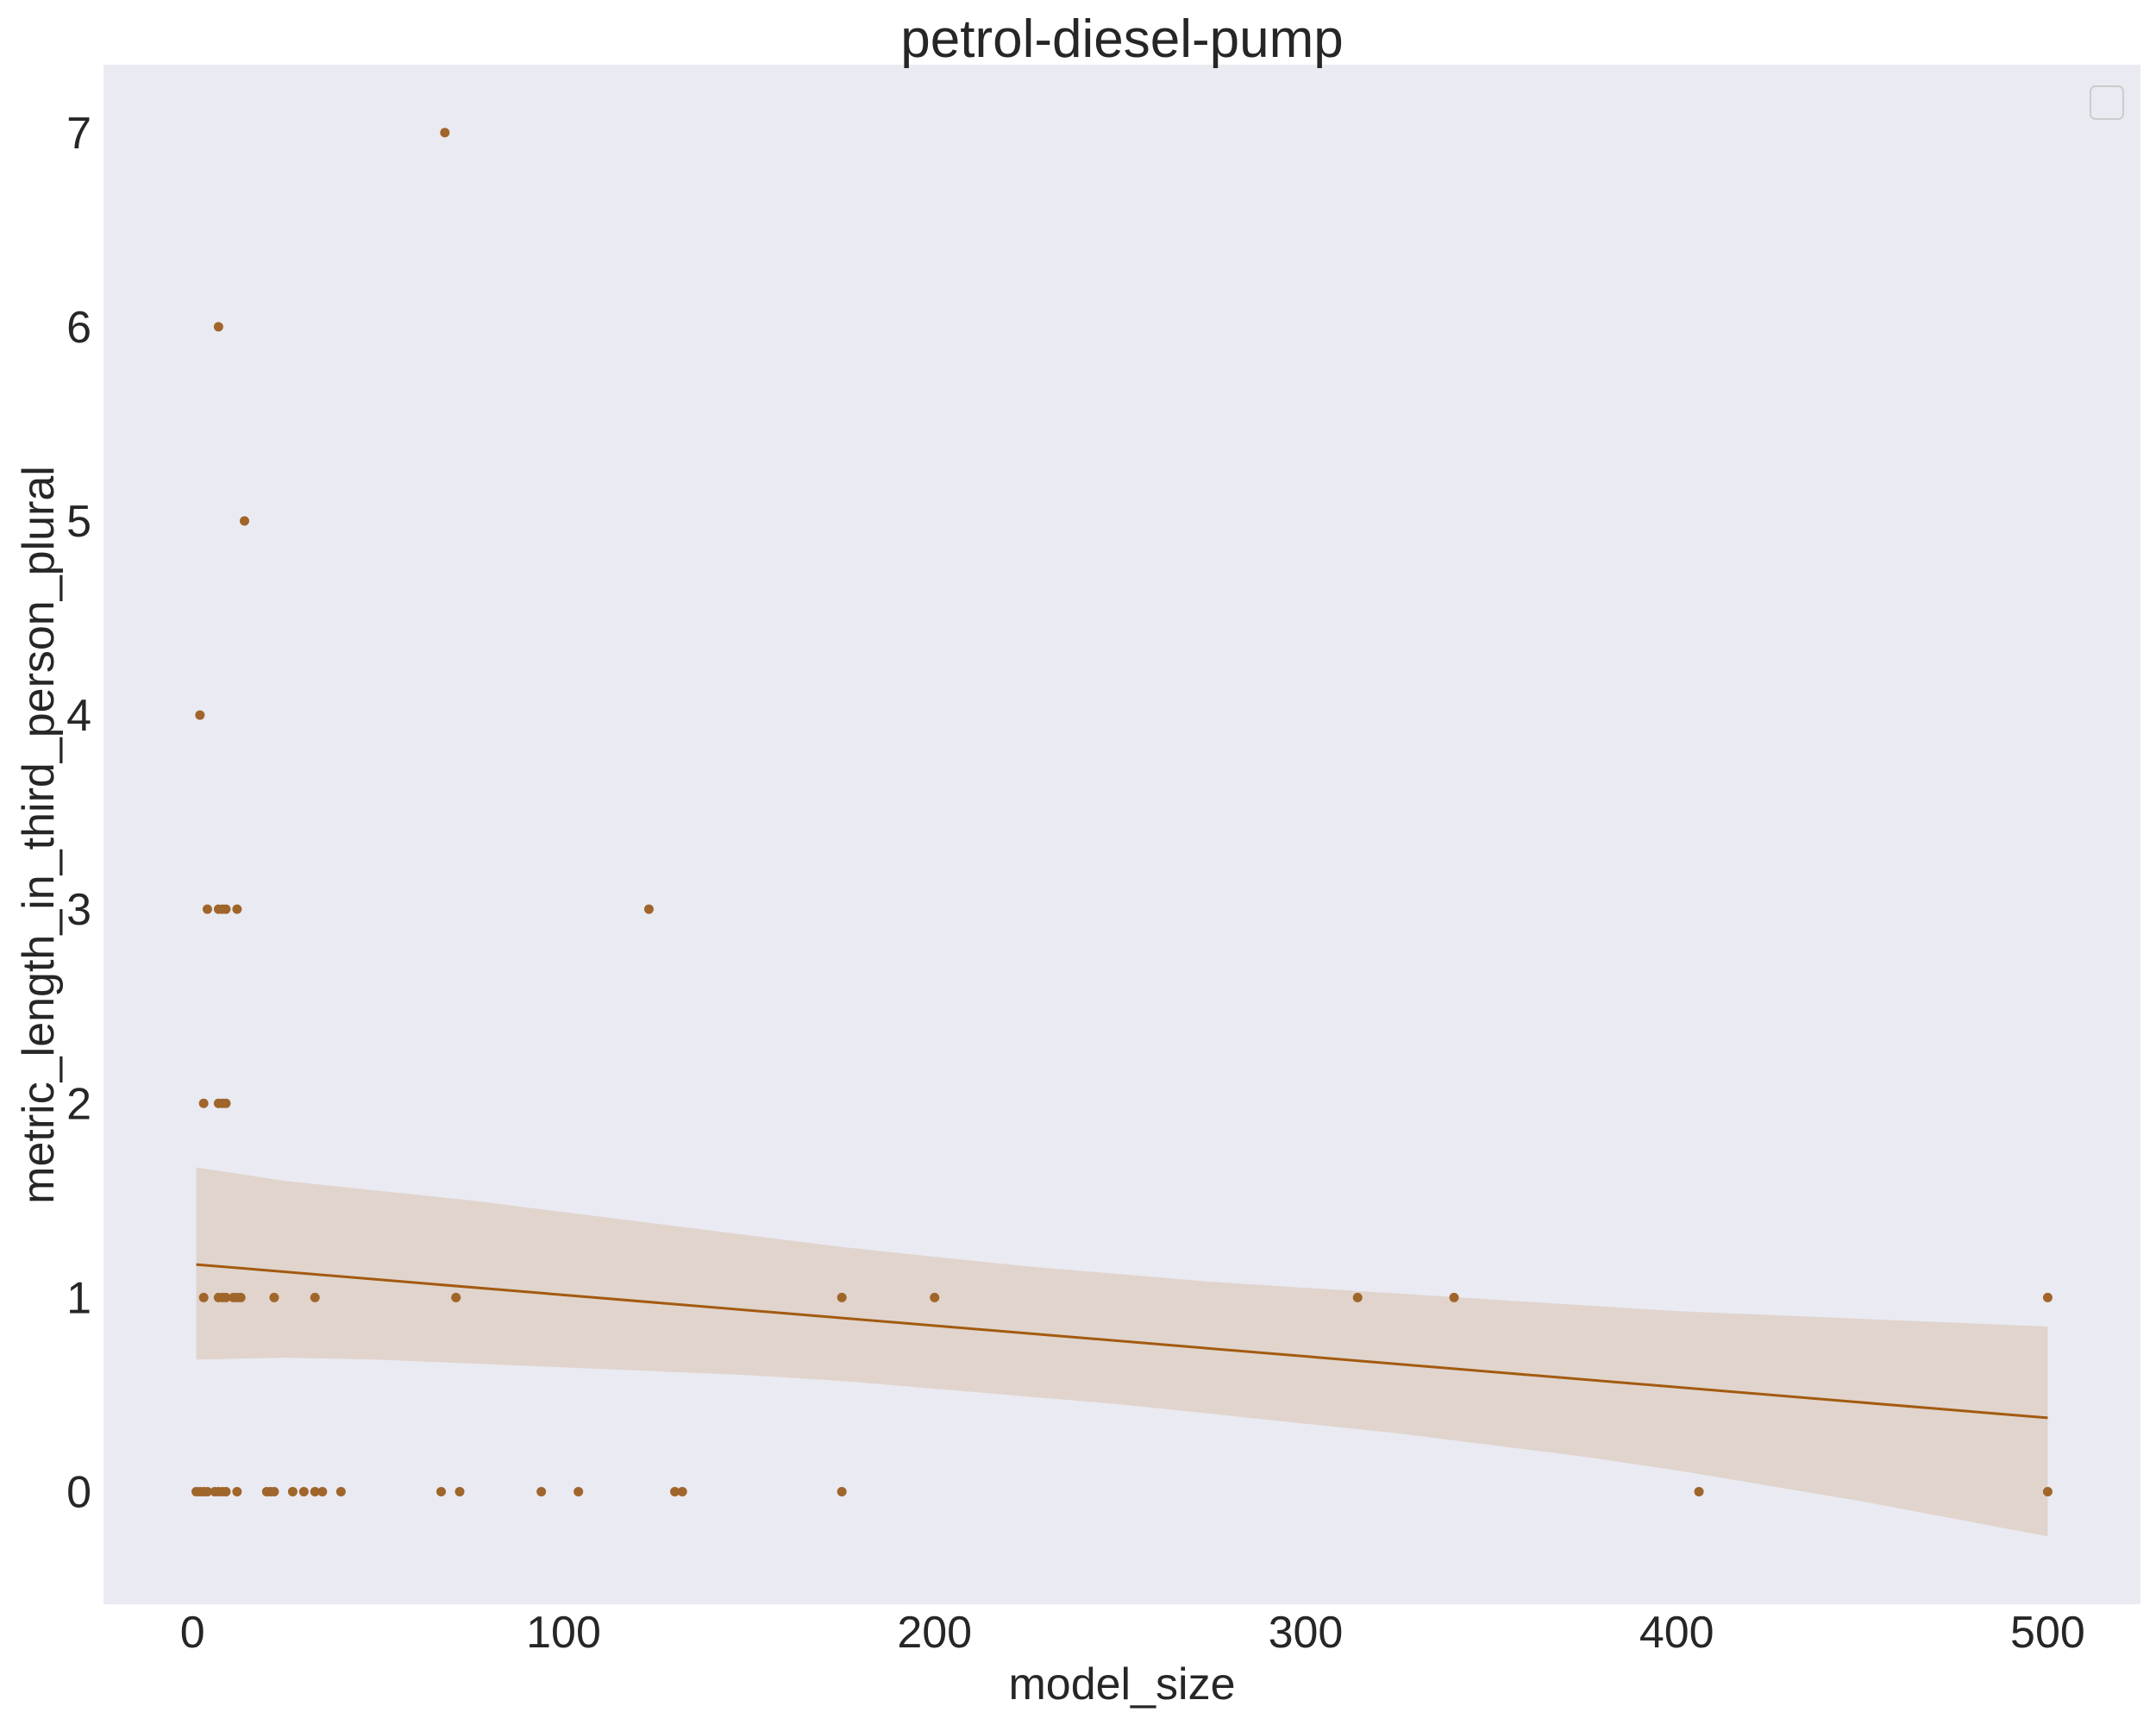 This screenshot has width=2156, height=1725. Describe the element at coordinates (563, 1633) in the screenshot. I see `x-tick-label: 100` at that location.